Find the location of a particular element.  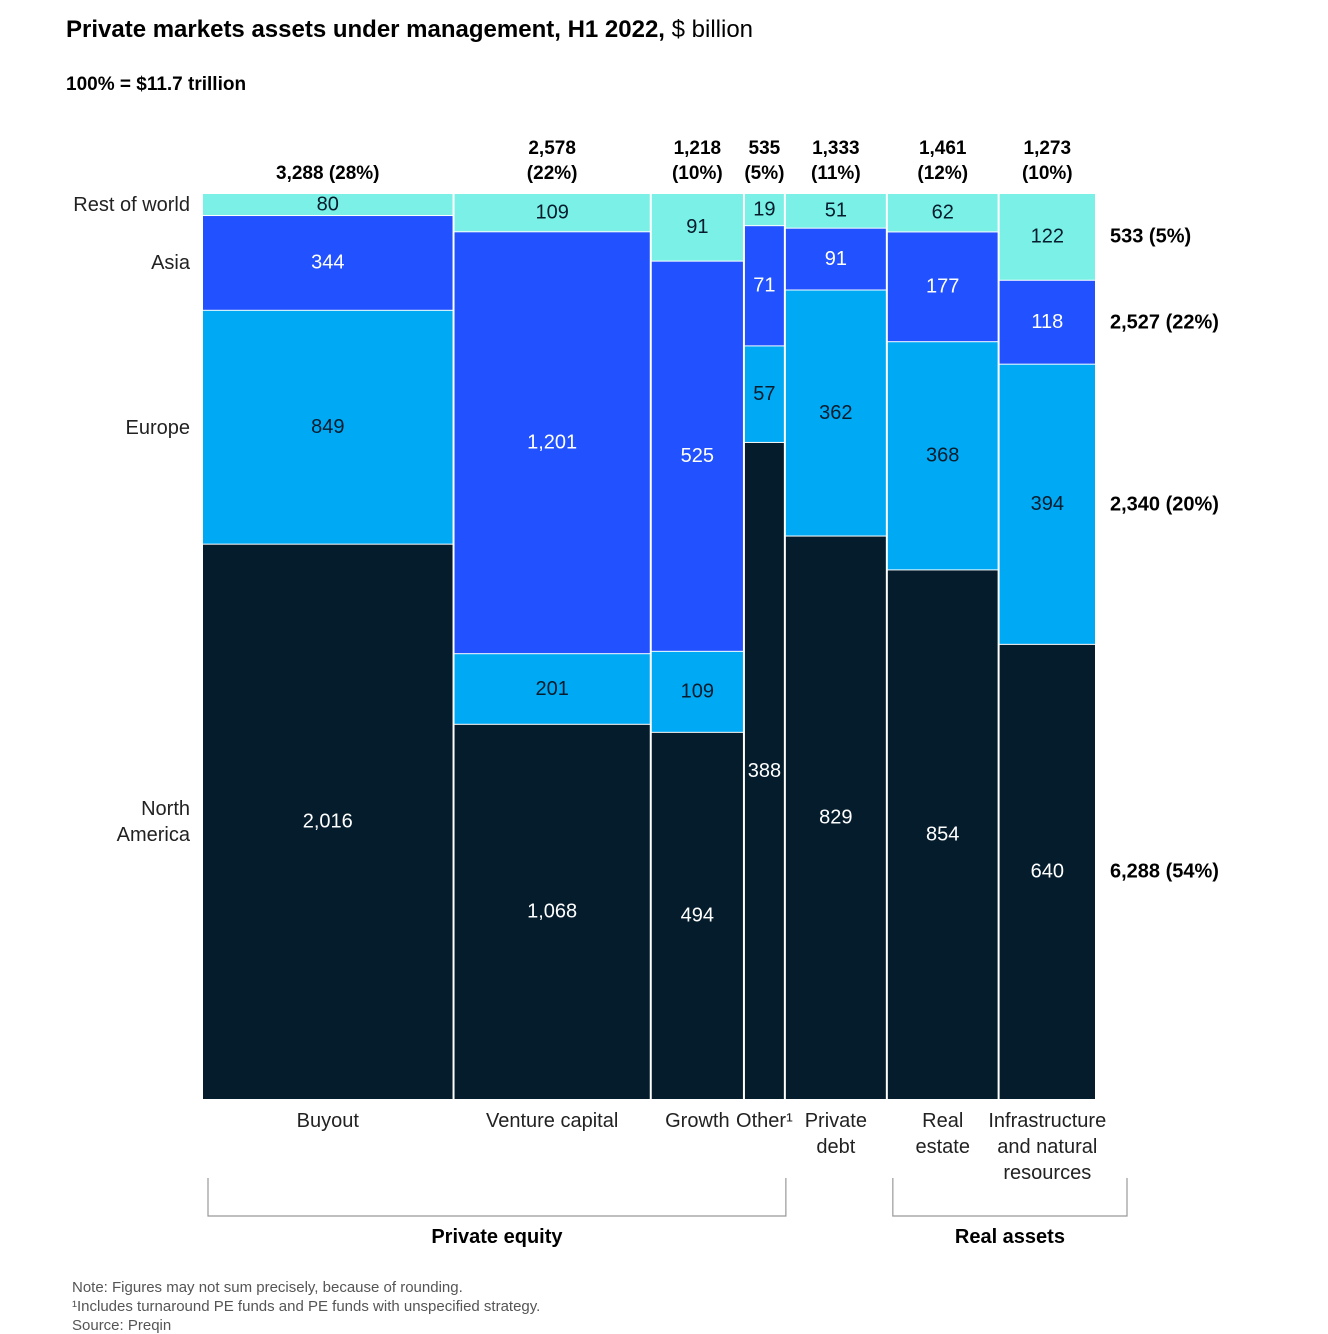

series-label: North America is located at coordinates (153, 822).